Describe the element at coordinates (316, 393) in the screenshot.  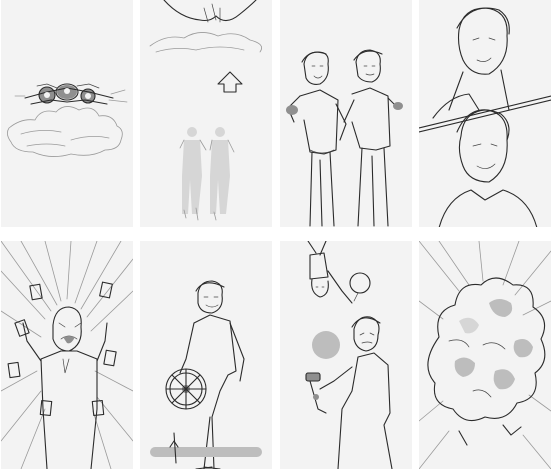
I see `blaster` at that location.